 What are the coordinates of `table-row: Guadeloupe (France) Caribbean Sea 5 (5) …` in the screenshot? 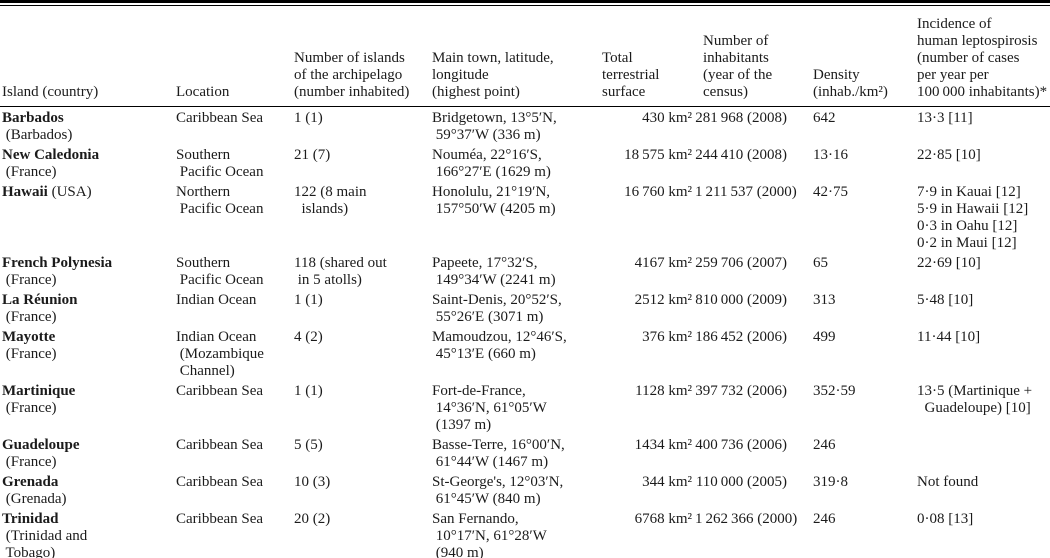 It's located at (525, 452).